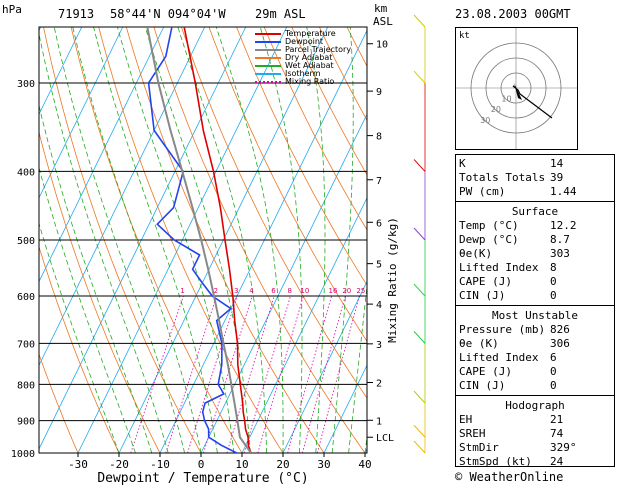  Describe the element at coordinates (518, 91) in the screenshot. I see `storm-motion-arrow` at that location.